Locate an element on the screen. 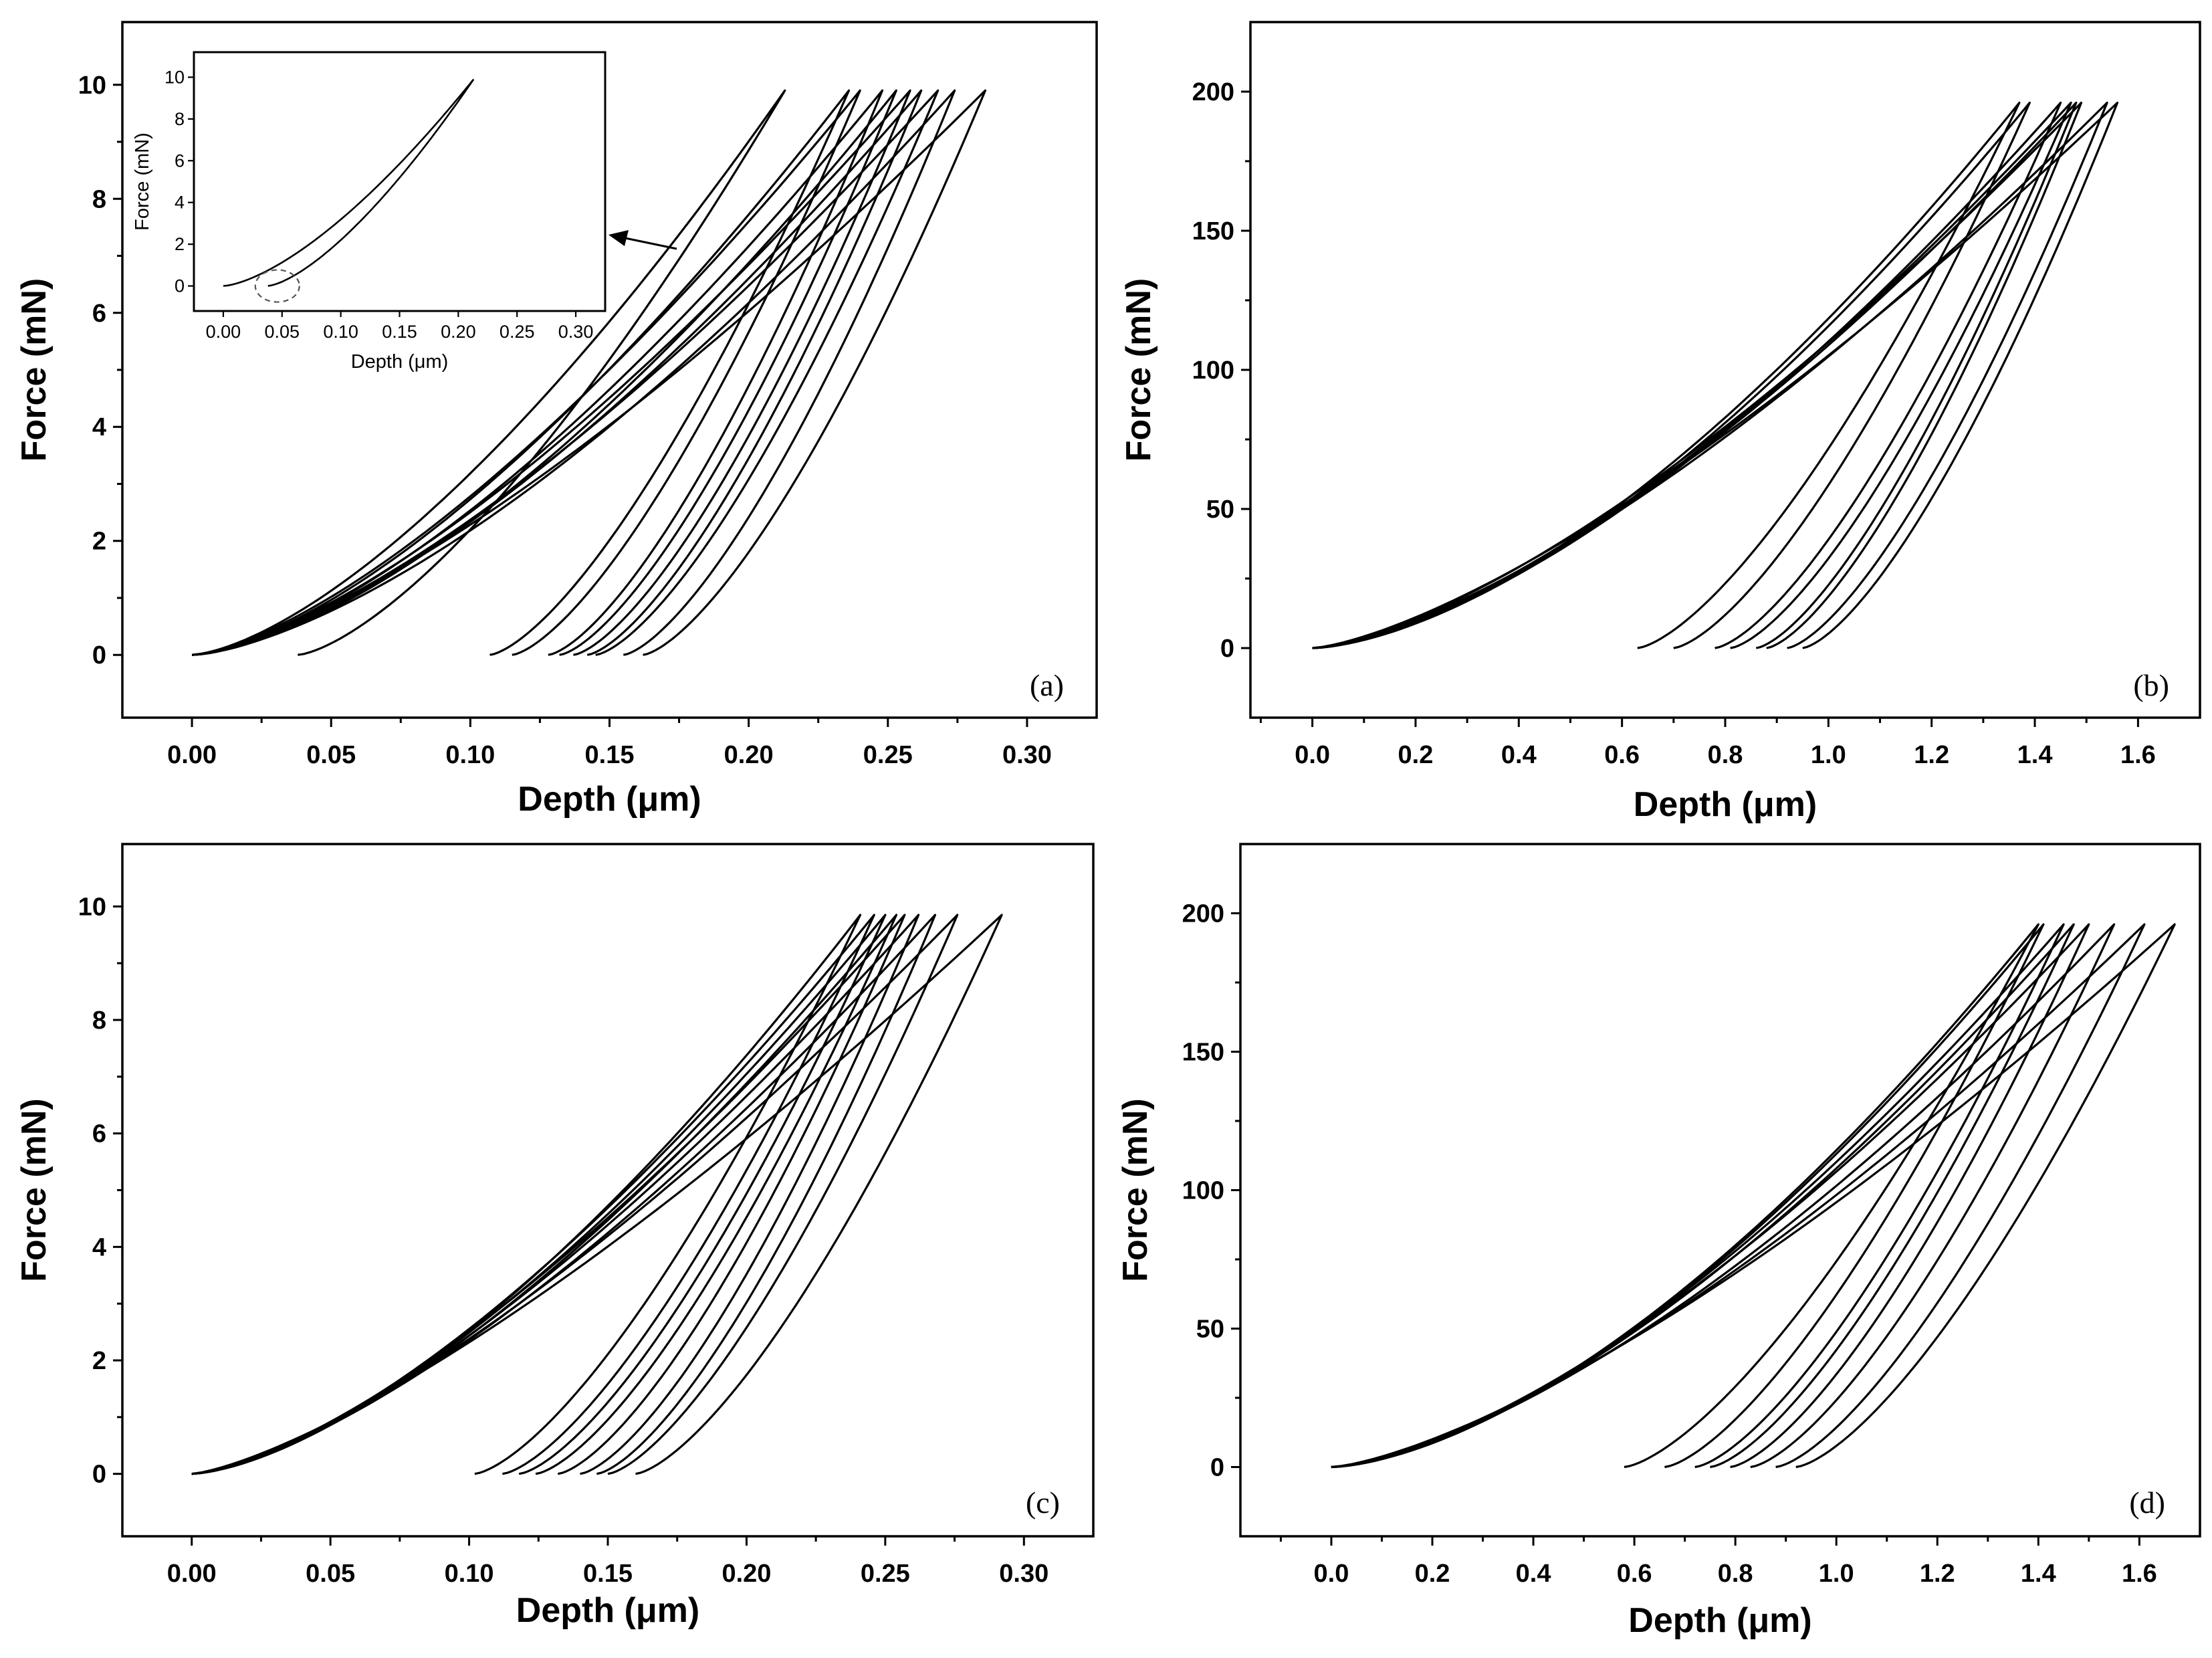  inset-y-tick-label: 0 is located at coordinates (180, 286).